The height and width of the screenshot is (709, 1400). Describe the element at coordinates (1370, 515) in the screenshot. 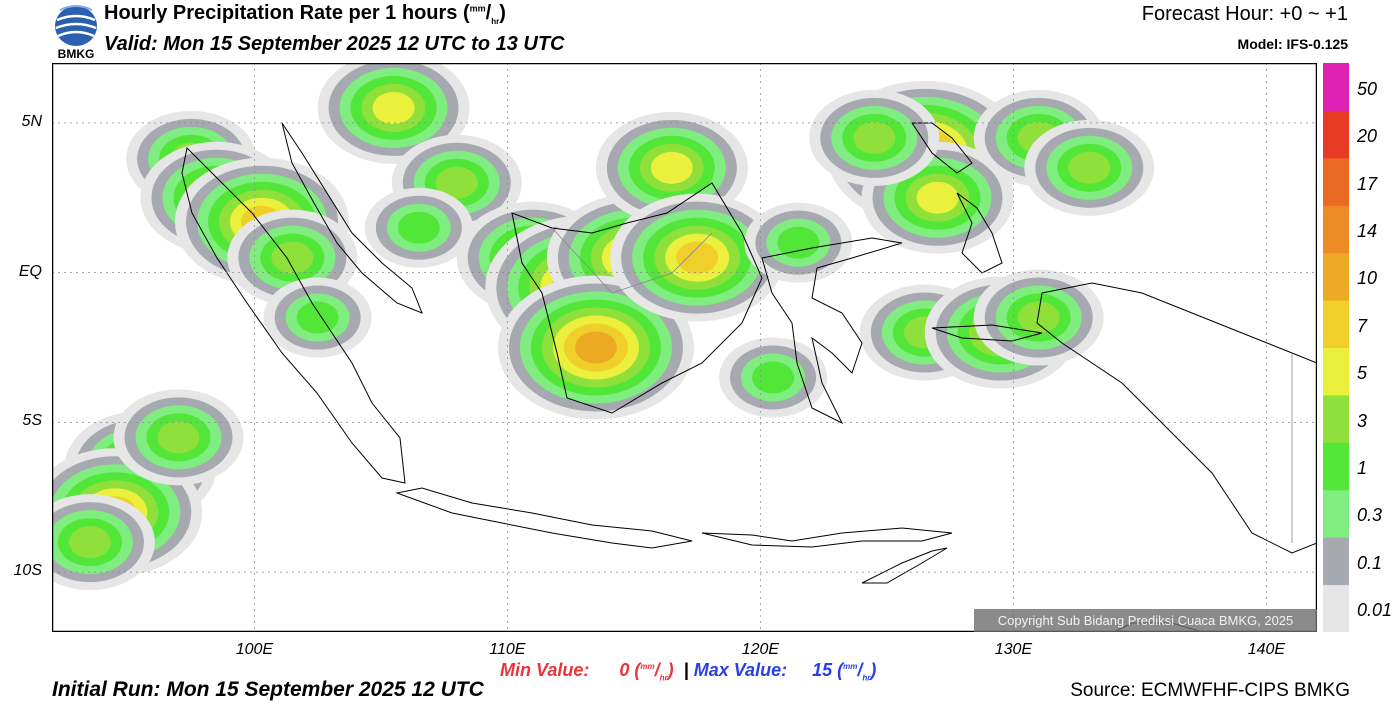

I see `legend-label-0.3: 0.3` at that location.